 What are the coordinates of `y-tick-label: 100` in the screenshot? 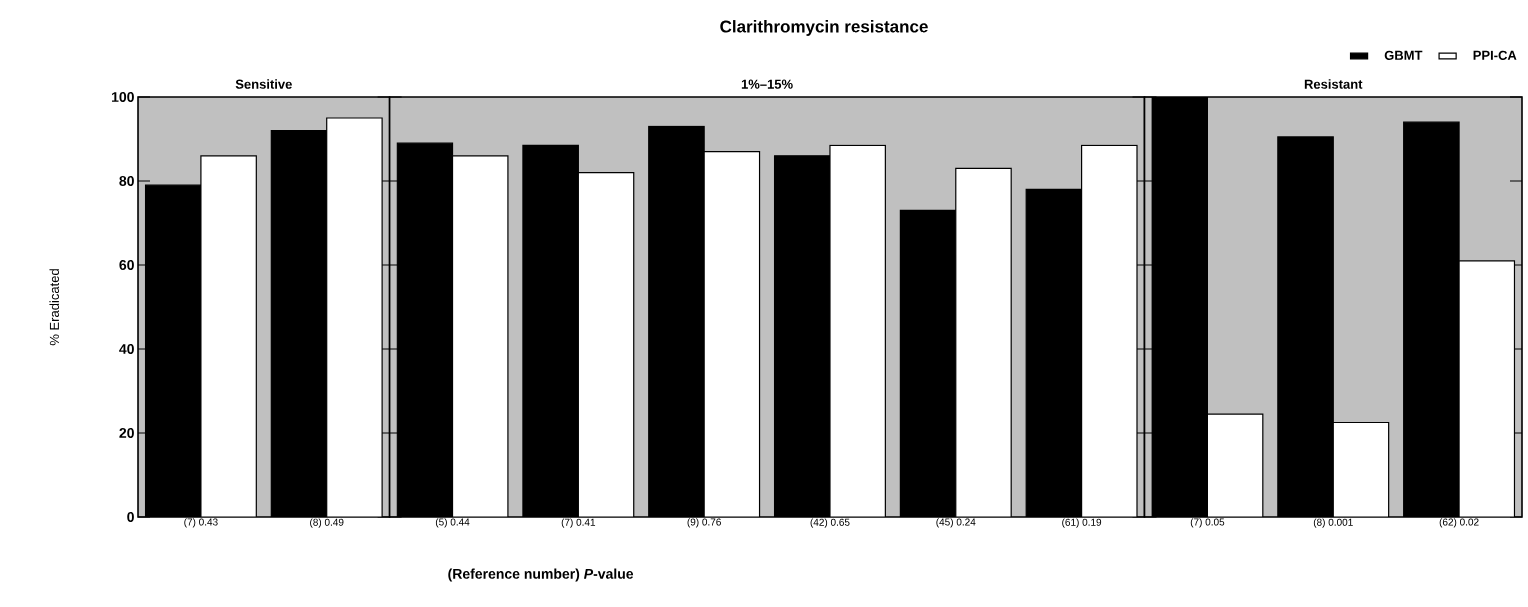 It's located at (123, 97).